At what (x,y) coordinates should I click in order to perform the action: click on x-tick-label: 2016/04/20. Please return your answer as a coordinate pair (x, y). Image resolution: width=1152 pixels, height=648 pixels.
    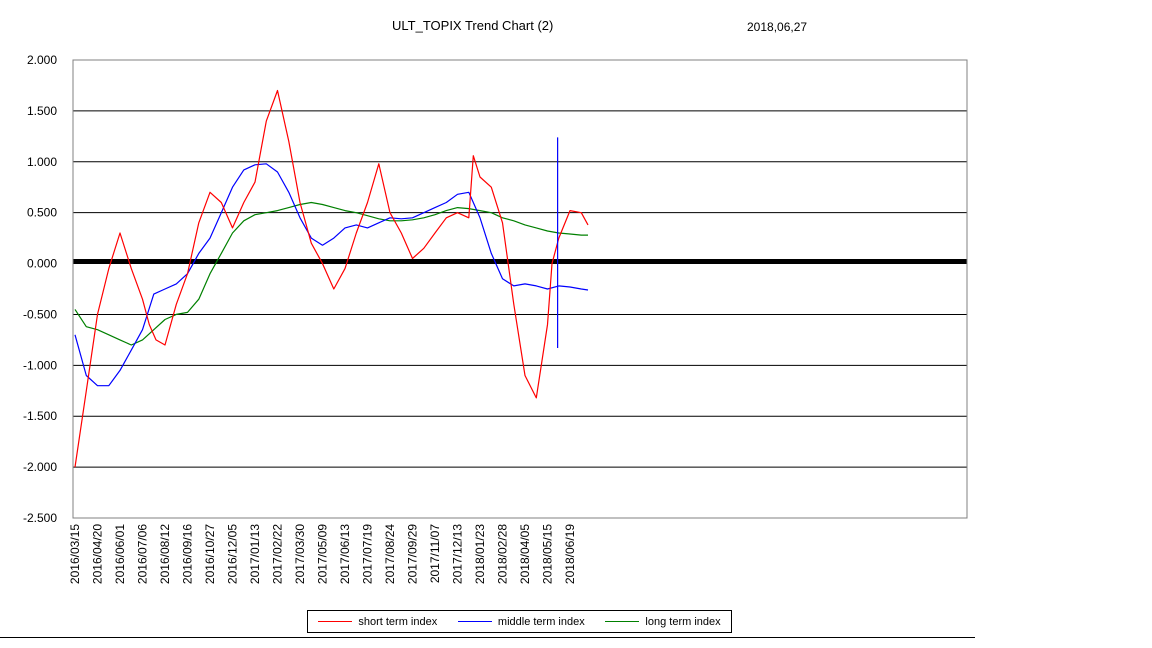
    Looking at the image, I should click on (98, 554).